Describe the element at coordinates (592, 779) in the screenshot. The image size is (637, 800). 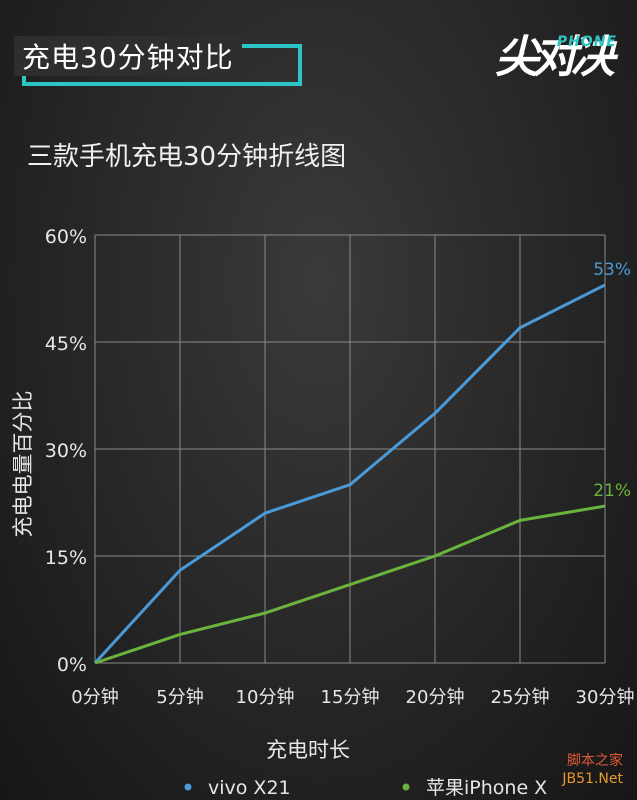
I see `watermark-line2: JB51.Net` at that location.